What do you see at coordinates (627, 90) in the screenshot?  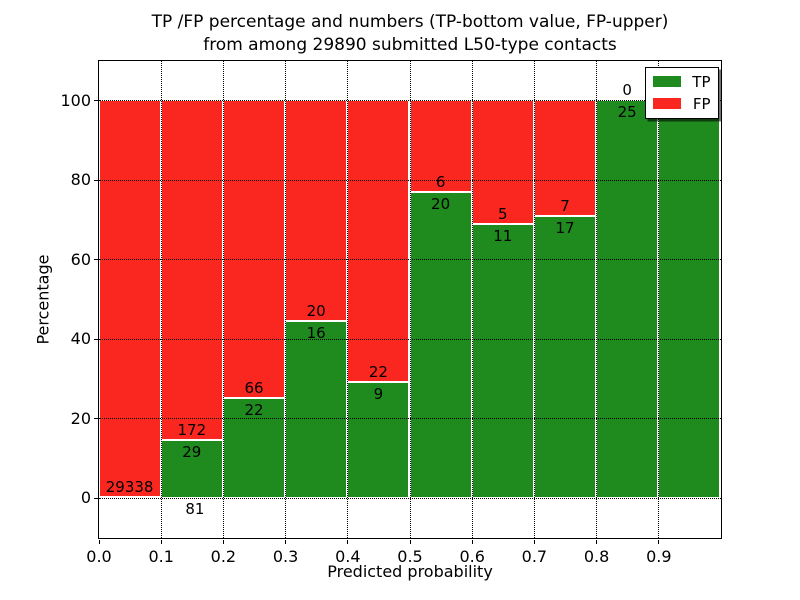 I see `fp-count-label: 0` at bounding box center [627, 90].